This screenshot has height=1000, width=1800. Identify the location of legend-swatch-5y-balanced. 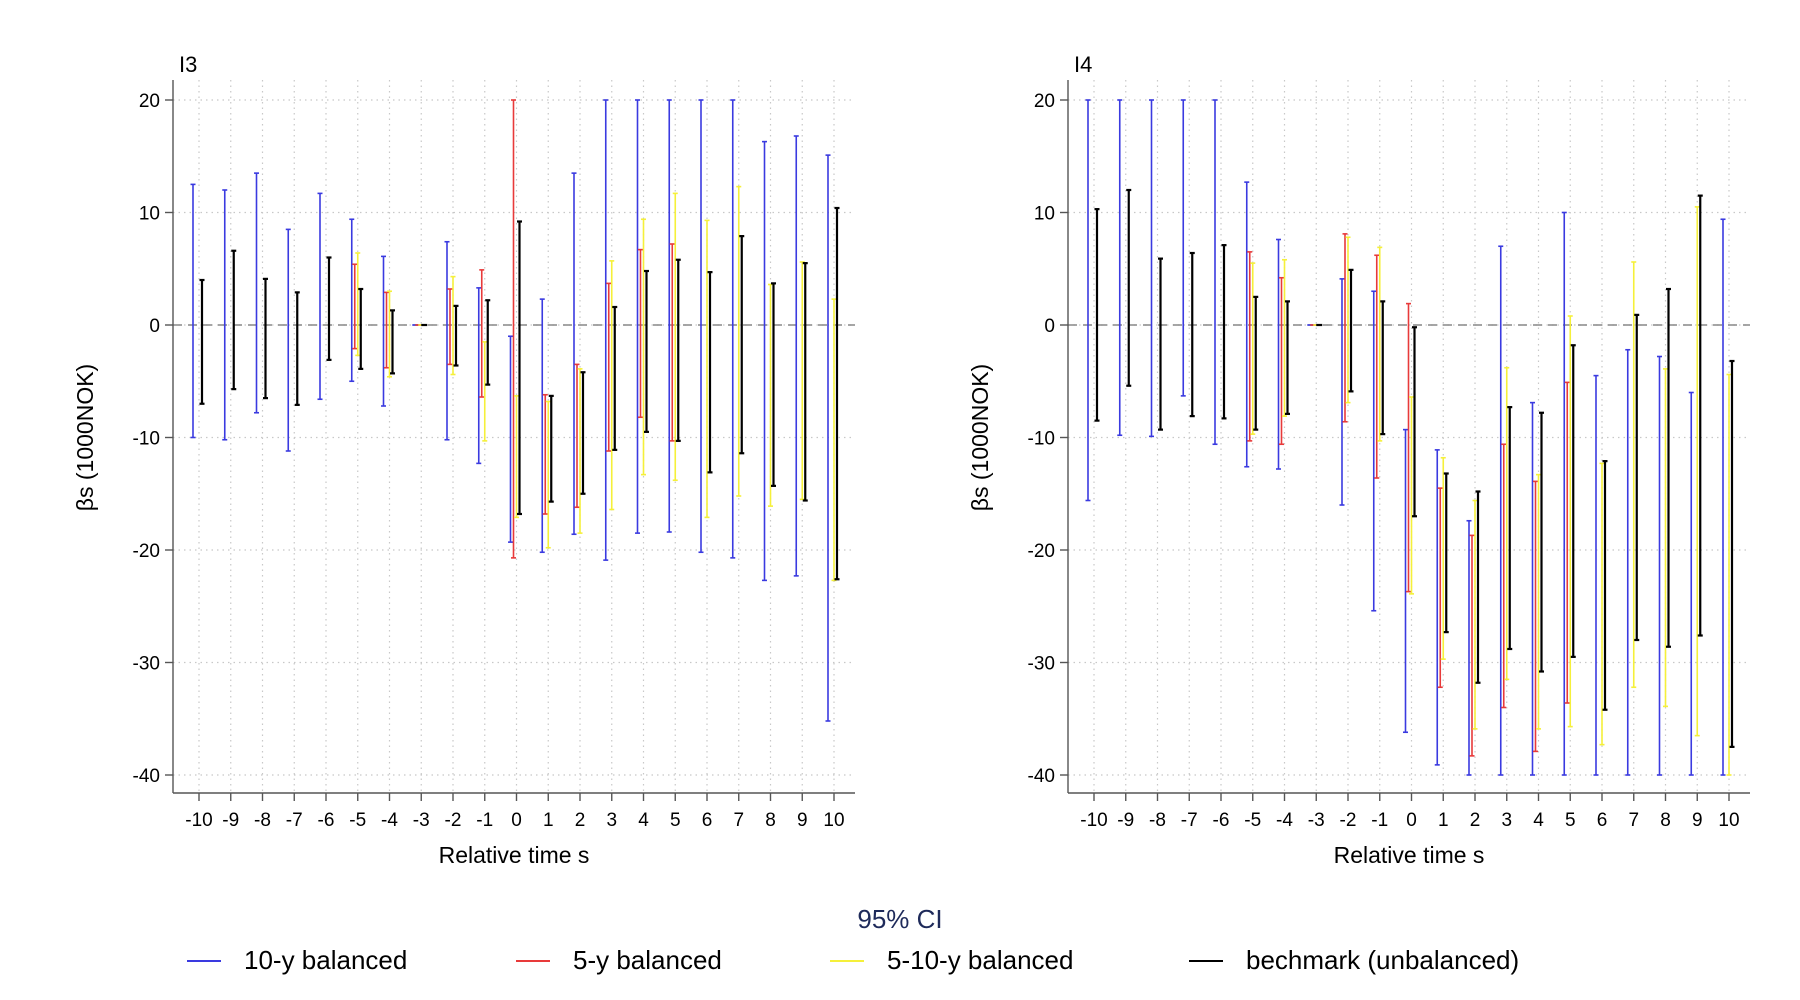
(533, 961).